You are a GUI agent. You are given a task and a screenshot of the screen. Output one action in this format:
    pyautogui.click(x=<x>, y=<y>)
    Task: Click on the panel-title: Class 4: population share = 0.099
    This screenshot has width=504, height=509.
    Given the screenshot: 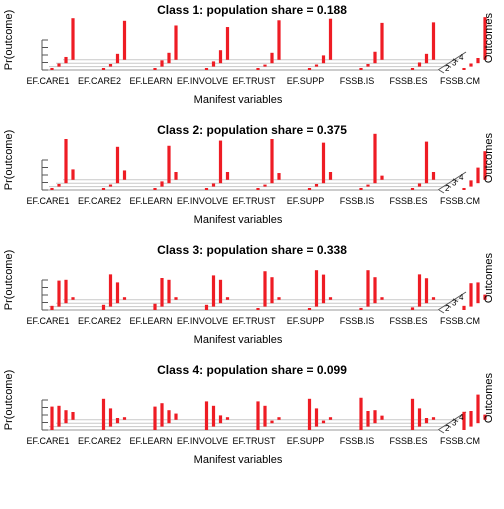 What is the action you would take?
    pyautogui.click(x=252, y=370)
    